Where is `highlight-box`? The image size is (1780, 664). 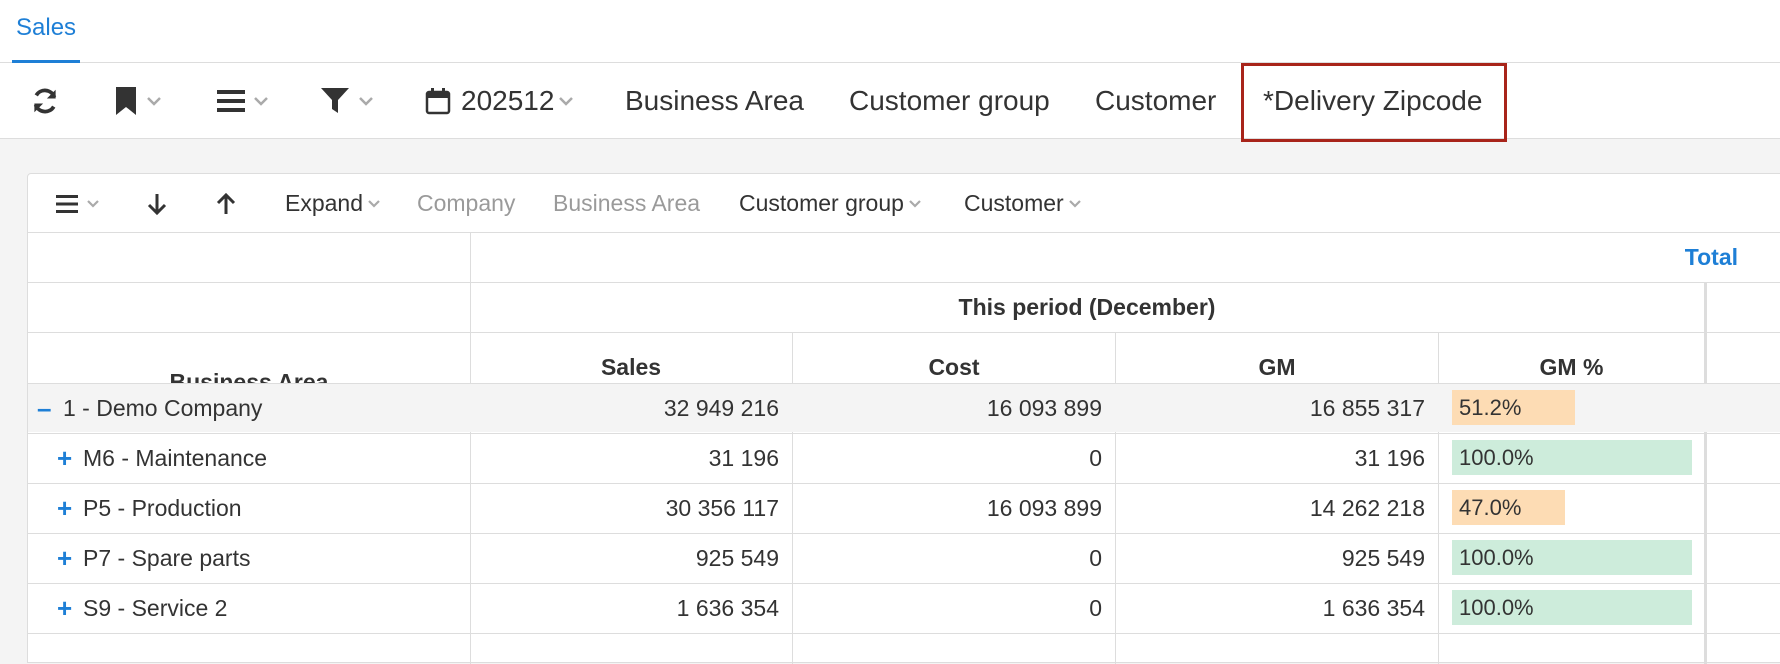
highlight-box is located at coordinates (1374, 102).